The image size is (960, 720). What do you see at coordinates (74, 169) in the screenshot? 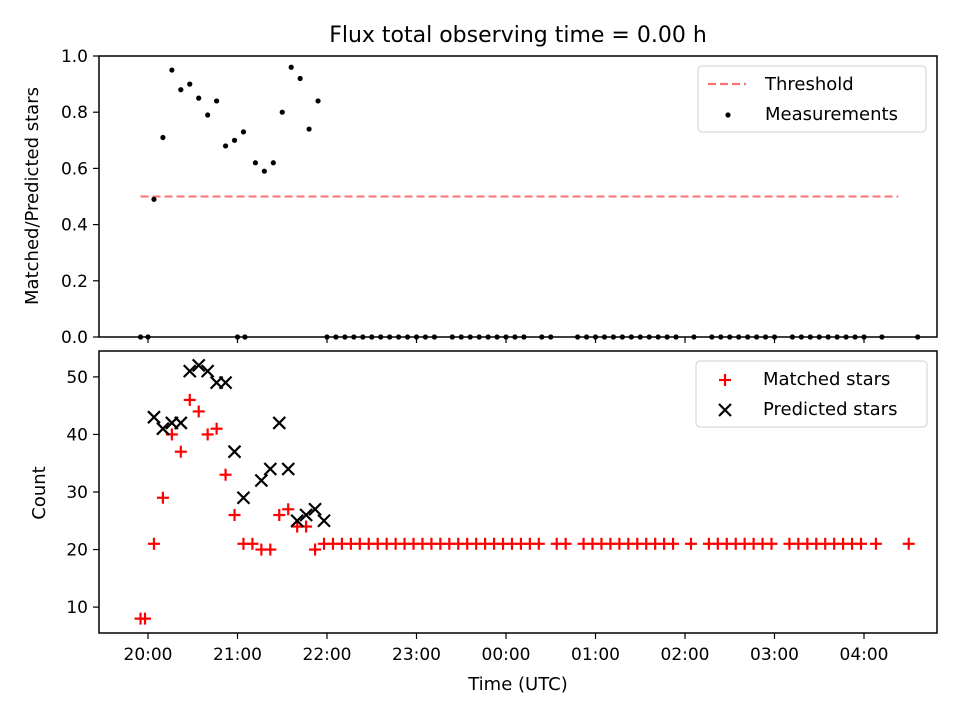
I see `top-y-tick-label: 0.6` at bounding box center [74, 169].